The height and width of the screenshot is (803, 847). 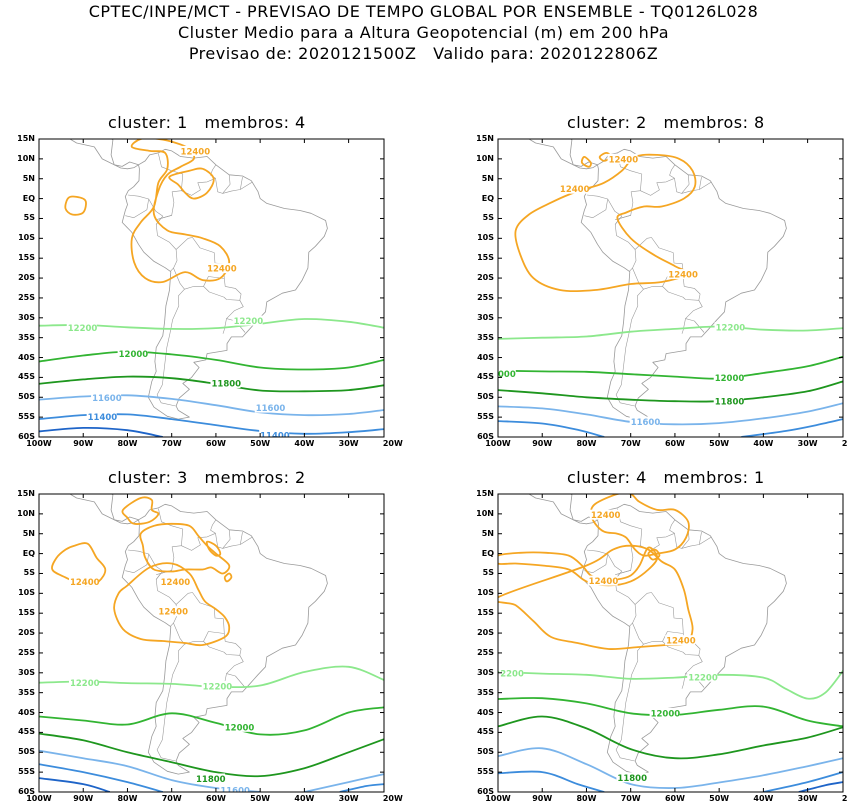 What do you see at coordinates (485, 513) in the screenshot?
I see `lat-axis-label: 10N` at bounding box center [485, 513].